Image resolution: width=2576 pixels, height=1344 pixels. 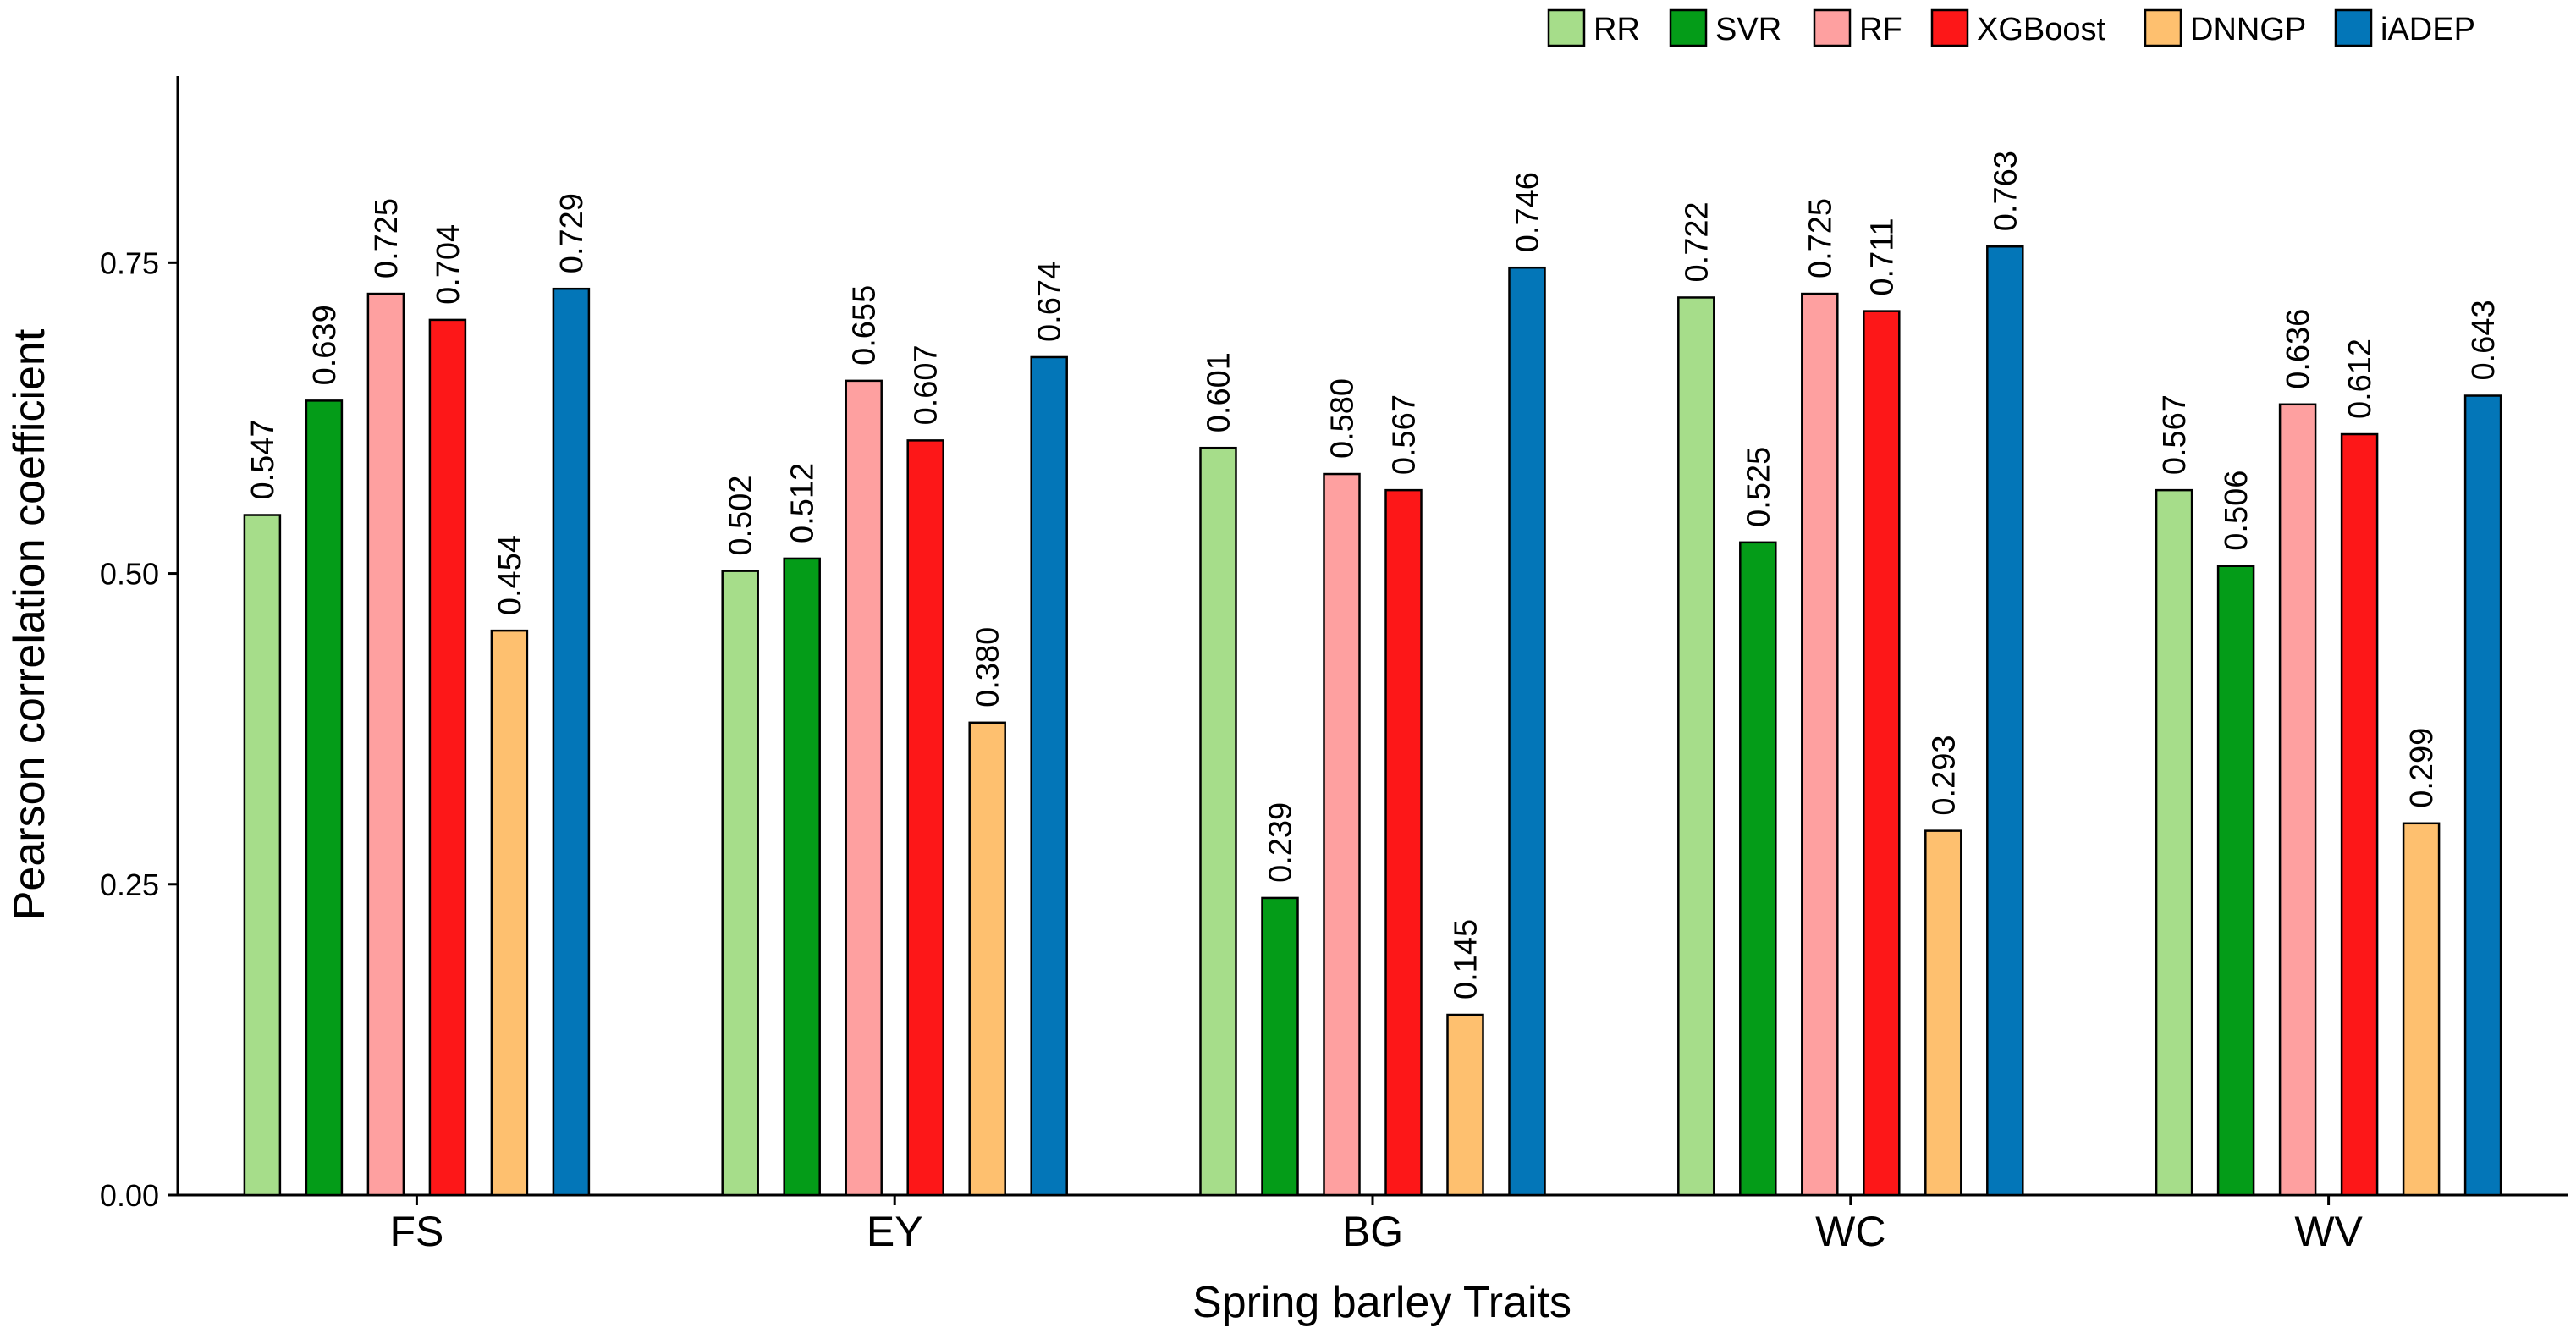 I want to click on bar-xgboost-fs, so click(x=448, y=757).